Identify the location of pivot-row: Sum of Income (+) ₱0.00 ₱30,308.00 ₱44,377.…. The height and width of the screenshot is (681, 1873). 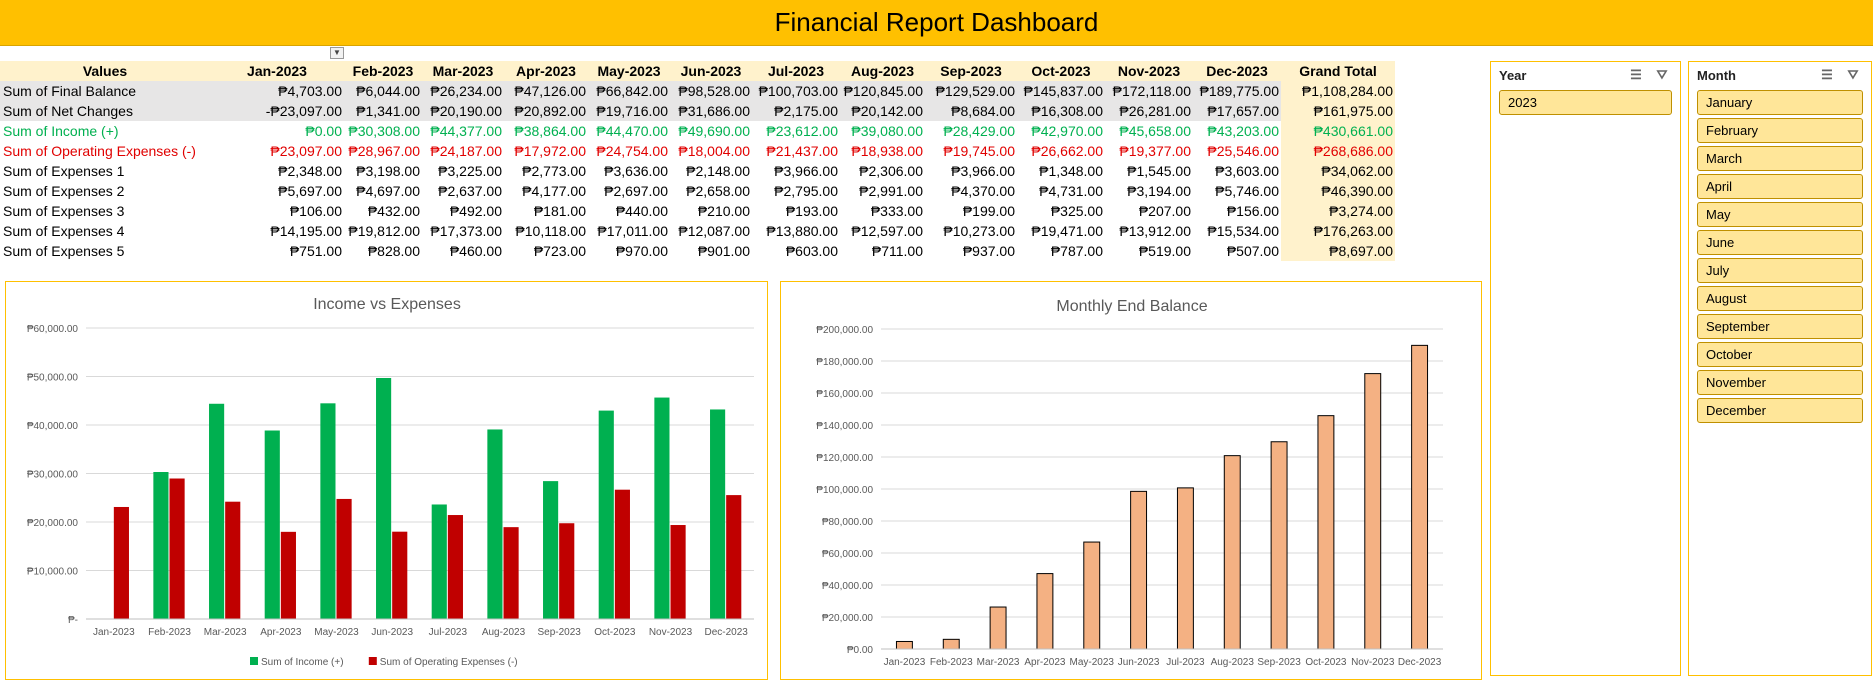
(697, 131).